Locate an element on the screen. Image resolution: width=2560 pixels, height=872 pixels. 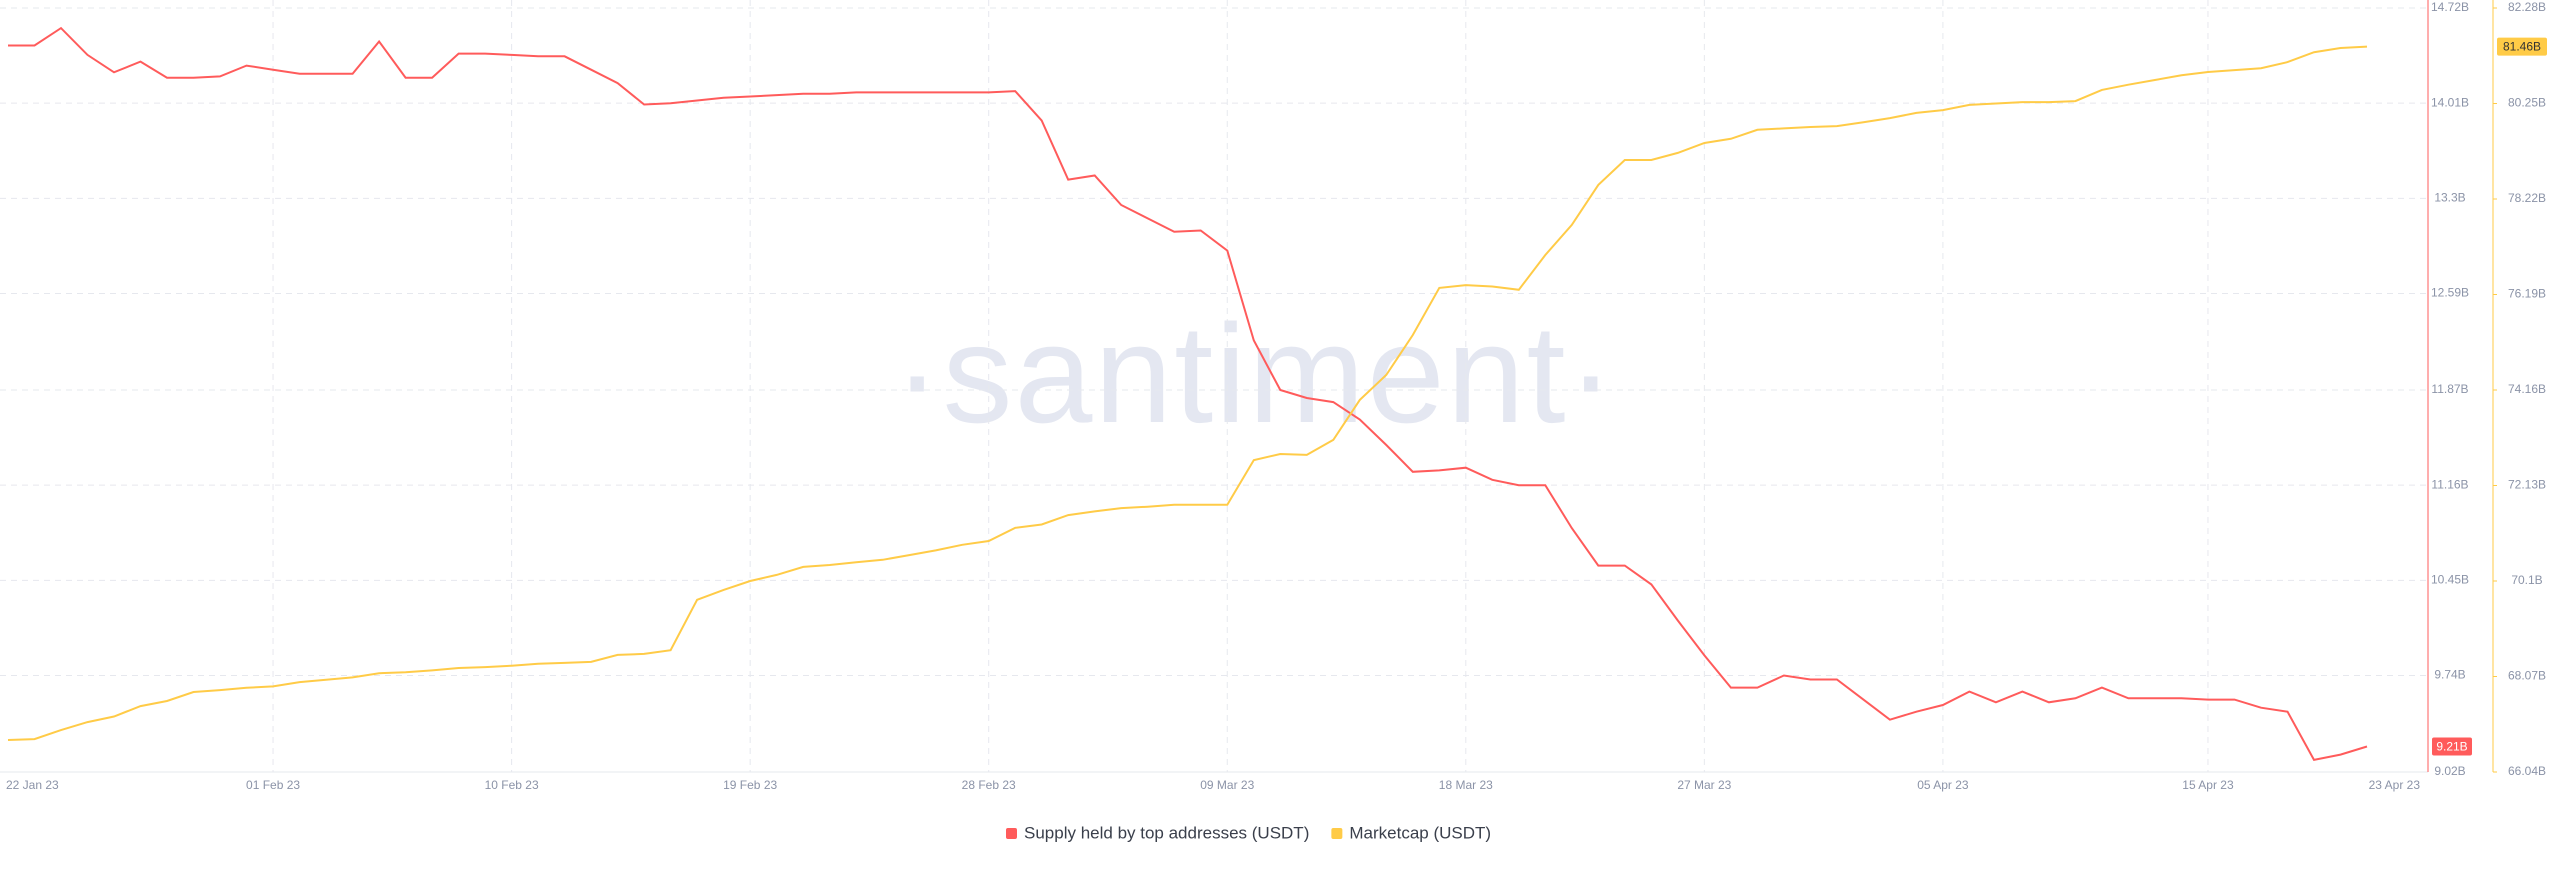
y-tick-label: 14.72B is located at coordinates (2450, 7).